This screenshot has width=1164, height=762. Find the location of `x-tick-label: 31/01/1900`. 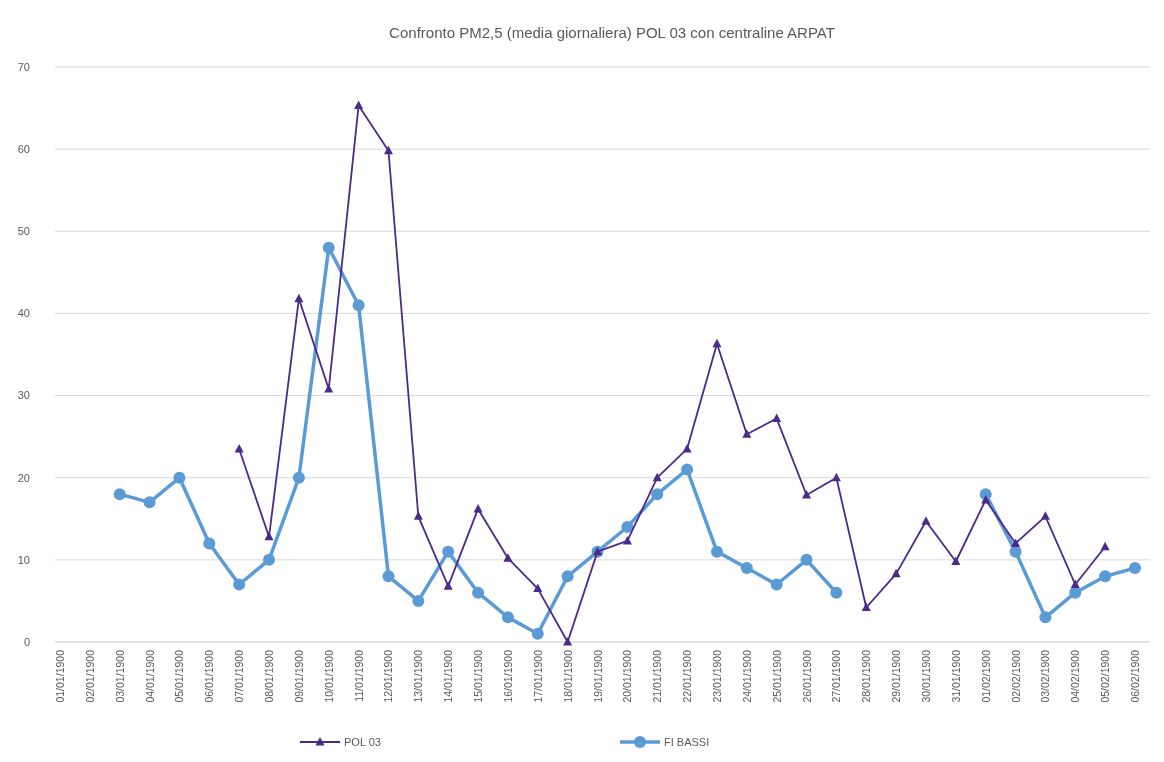

x-tick-label: 31/01/1900 is located at coordinates (955, 676).